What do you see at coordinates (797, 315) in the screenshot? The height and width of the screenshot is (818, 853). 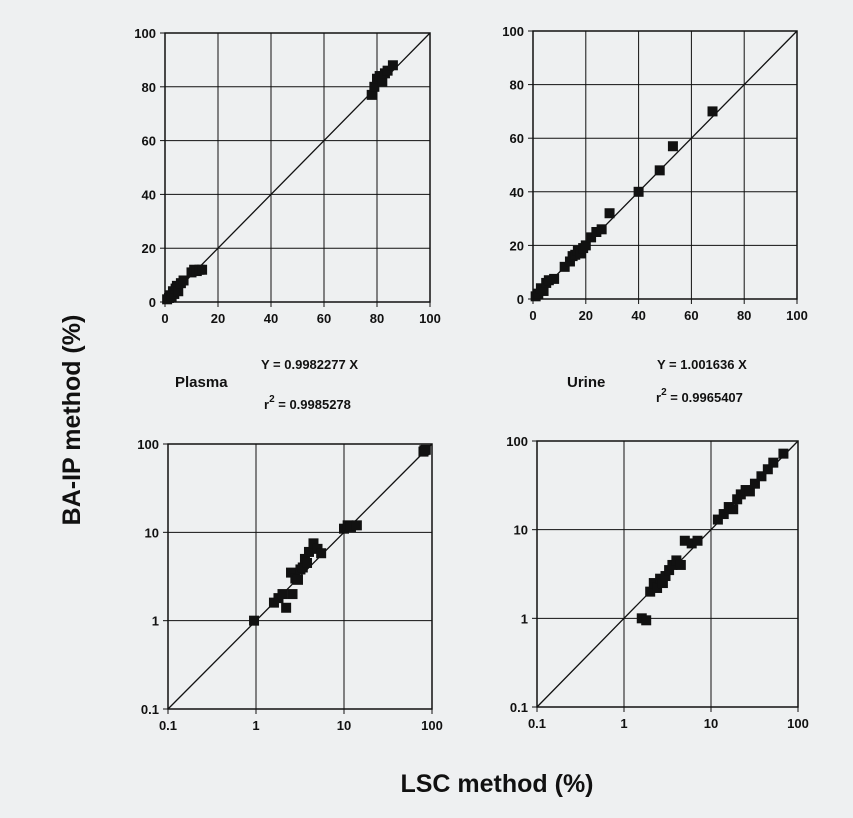 I see `urine-linear-xtick-label-5: 100` at bounding box center [797, 315].